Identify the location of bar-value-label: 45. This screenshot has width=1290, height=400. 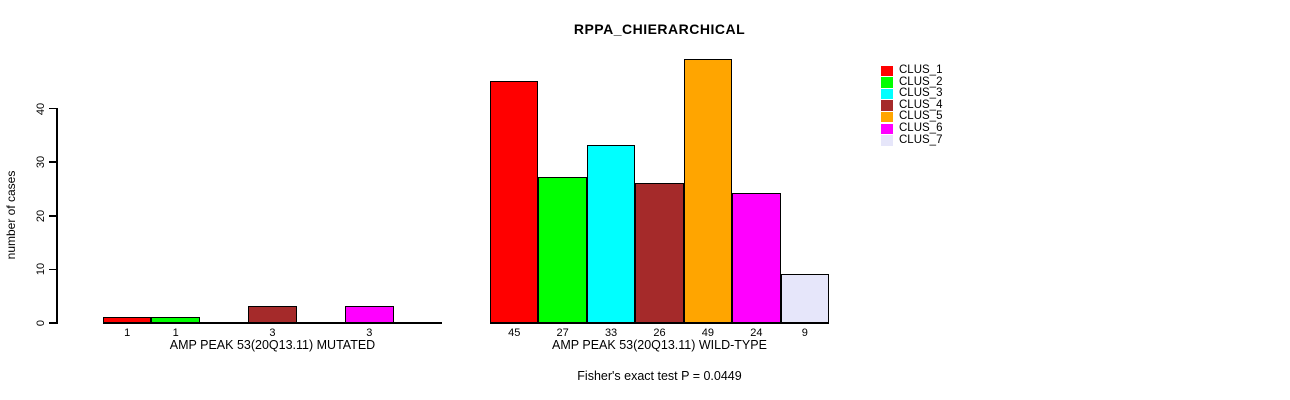
(514, 332).